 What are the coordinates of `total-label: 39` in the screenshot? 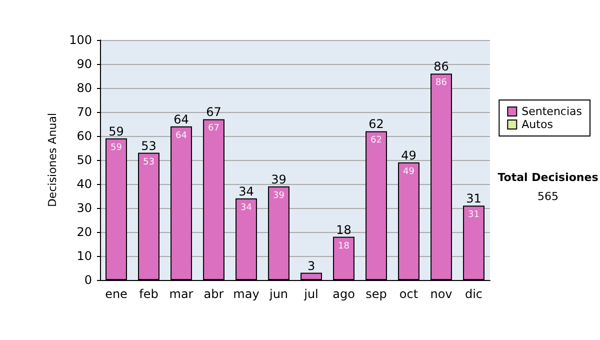 It's located at (278, 179).